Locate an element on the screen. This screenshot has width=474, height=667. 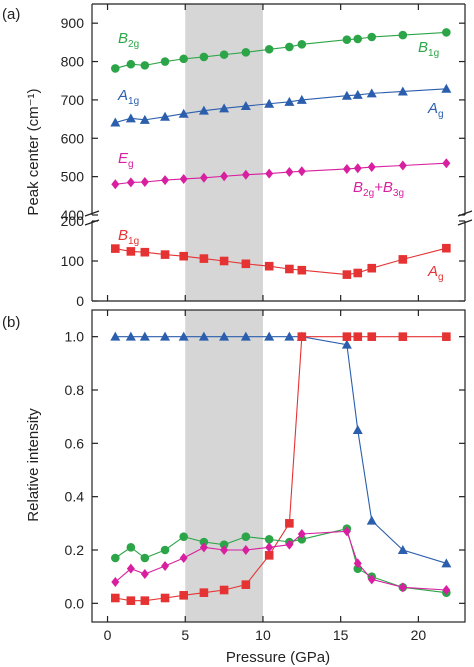
mode-label: Eg is located at coordinates (126, 160).